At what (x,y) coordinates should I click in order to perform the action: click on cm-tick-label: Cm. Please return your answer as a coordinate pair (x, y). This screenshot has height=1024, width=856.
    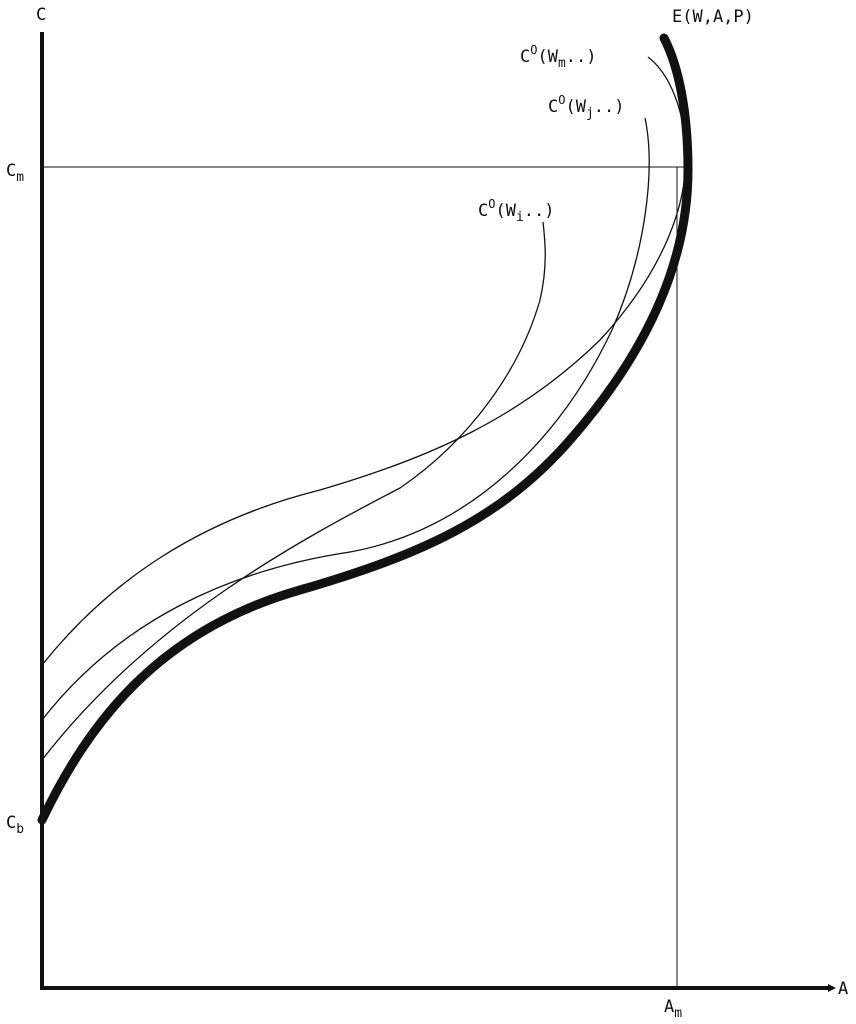
    Looking at the image, I should click on (15, 173).